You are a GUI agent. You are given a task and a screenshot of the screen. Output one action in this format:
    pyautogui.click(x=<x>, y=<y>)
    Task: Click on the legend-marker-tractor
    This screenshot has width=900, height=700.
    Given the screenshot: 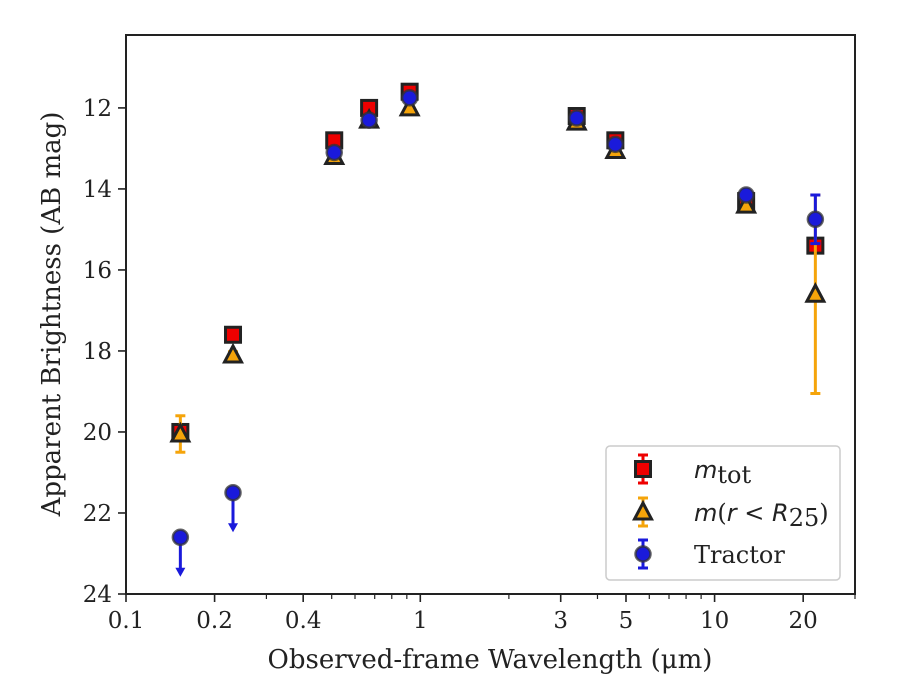 What is the action you would take?
    pyautogui.click(x=643, y=554)
    